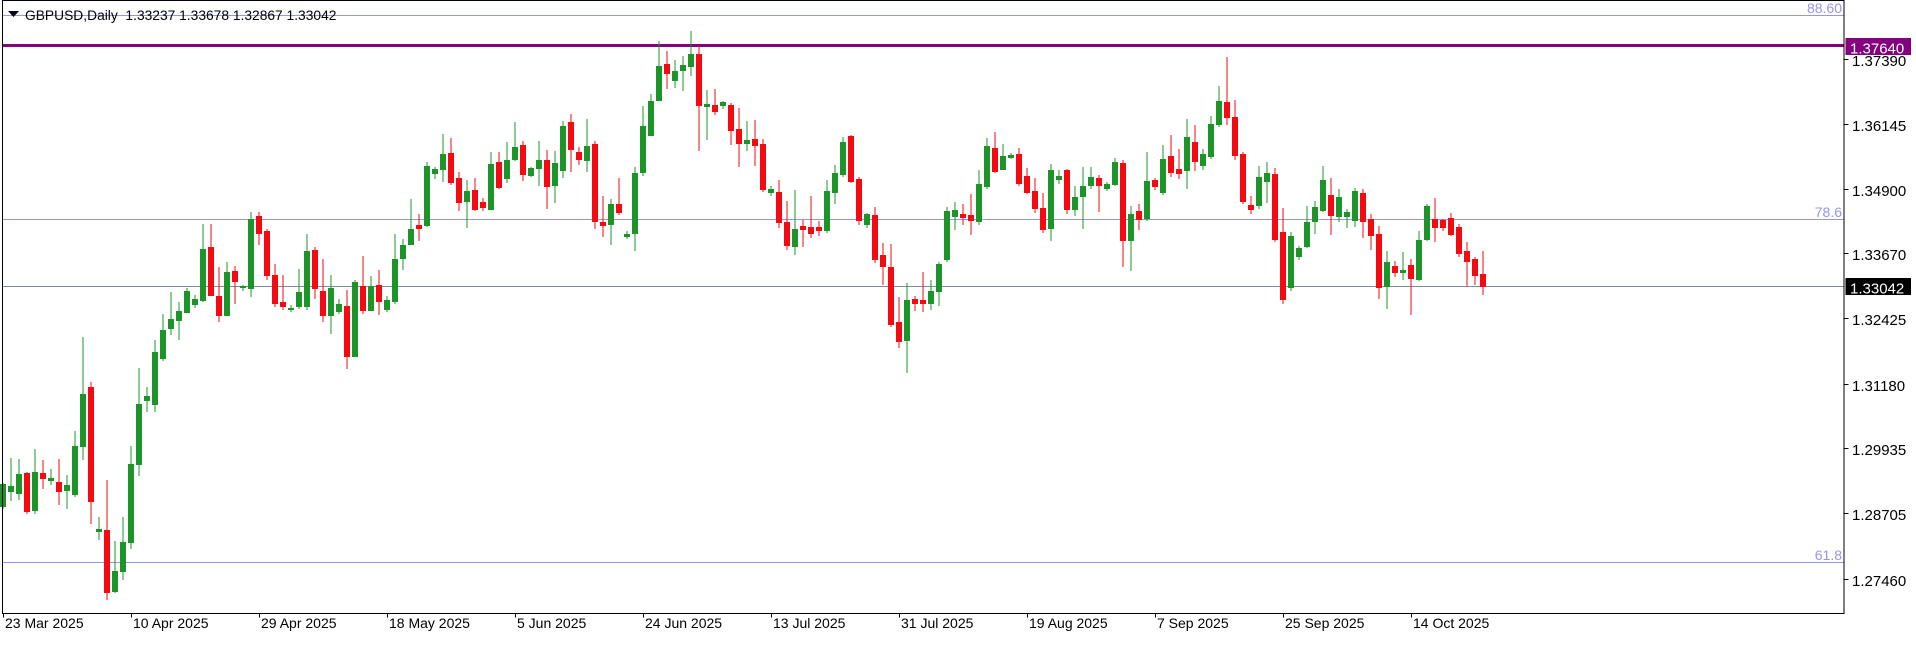  What do you see at coordinates (1879, 191) in the screenshot?
I see `svg-text: 1.34900` at bounding box center [1879, 191].